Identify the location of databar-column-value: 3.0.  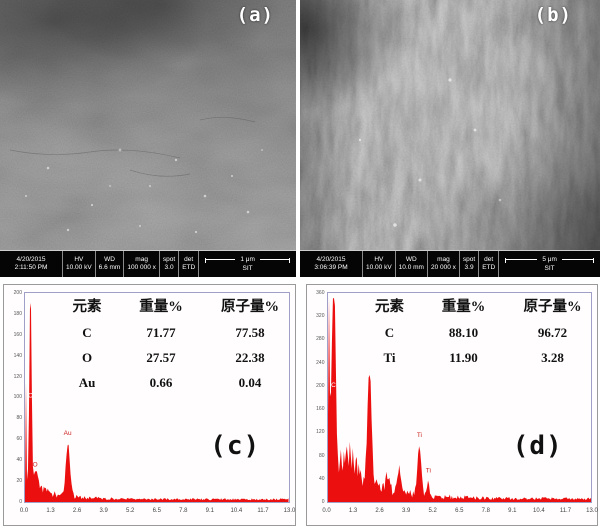
(169, 267).